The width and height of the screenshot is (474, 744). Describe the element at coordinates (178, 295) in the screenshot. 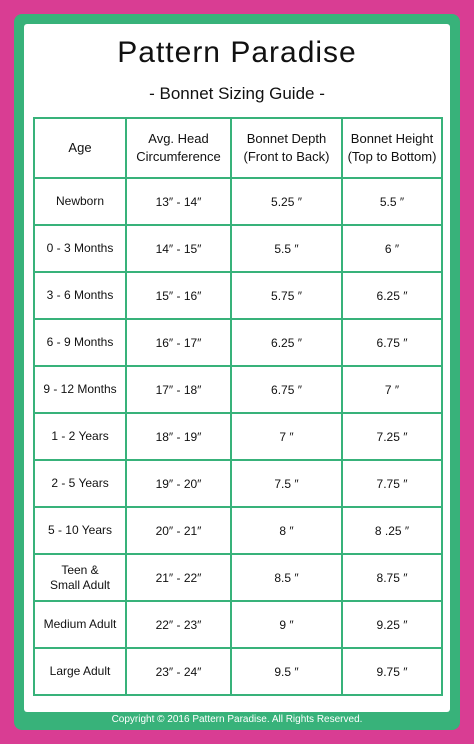

I see `head-cell: 15″ - 16″` at that location.